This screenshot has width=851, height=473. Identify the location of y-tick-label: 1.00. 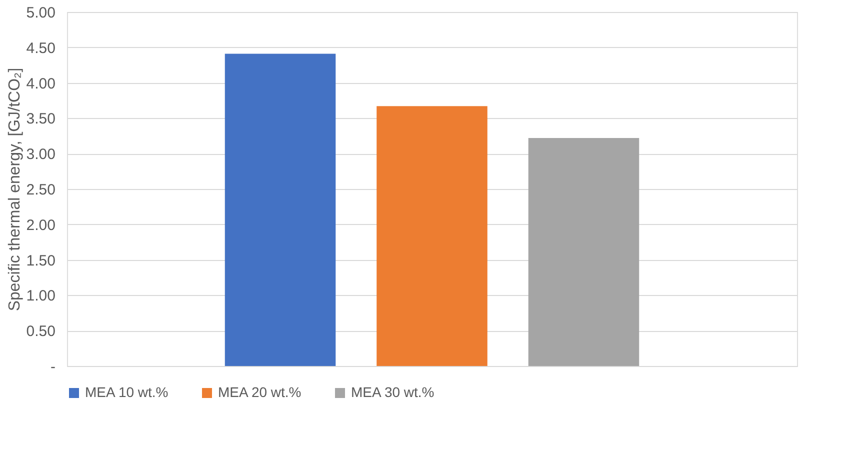
(41, 296).